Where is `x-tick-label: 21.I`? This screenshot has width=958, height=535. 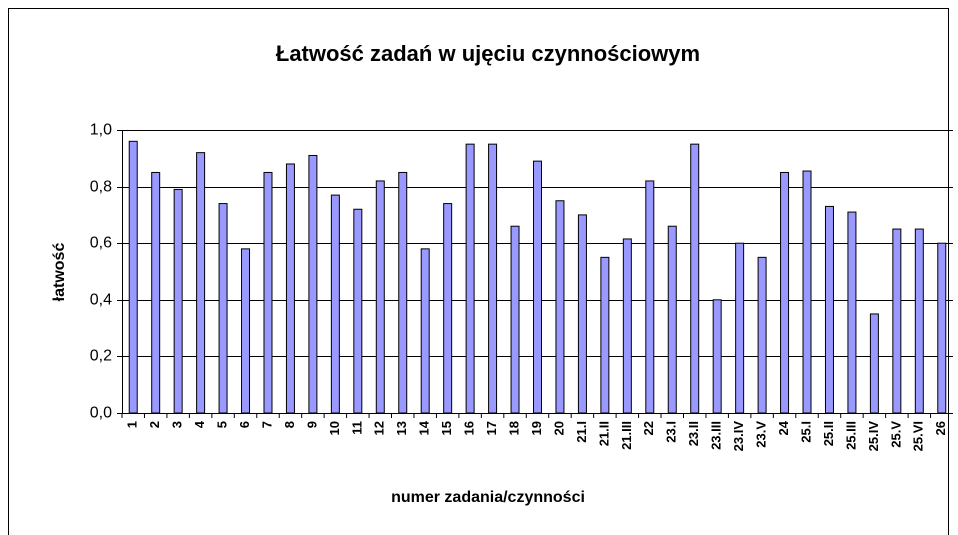
x-tick-label: 21.I is located at coordinates (581, 432).